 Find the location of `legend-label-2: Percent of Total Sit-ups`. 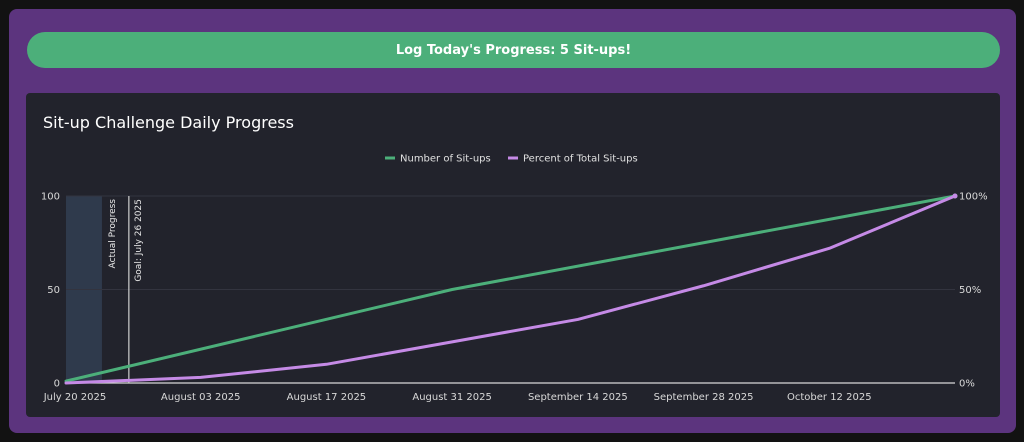

legend-label-2: Percent of Total Sit-ups is located at coordinates (580, 159).